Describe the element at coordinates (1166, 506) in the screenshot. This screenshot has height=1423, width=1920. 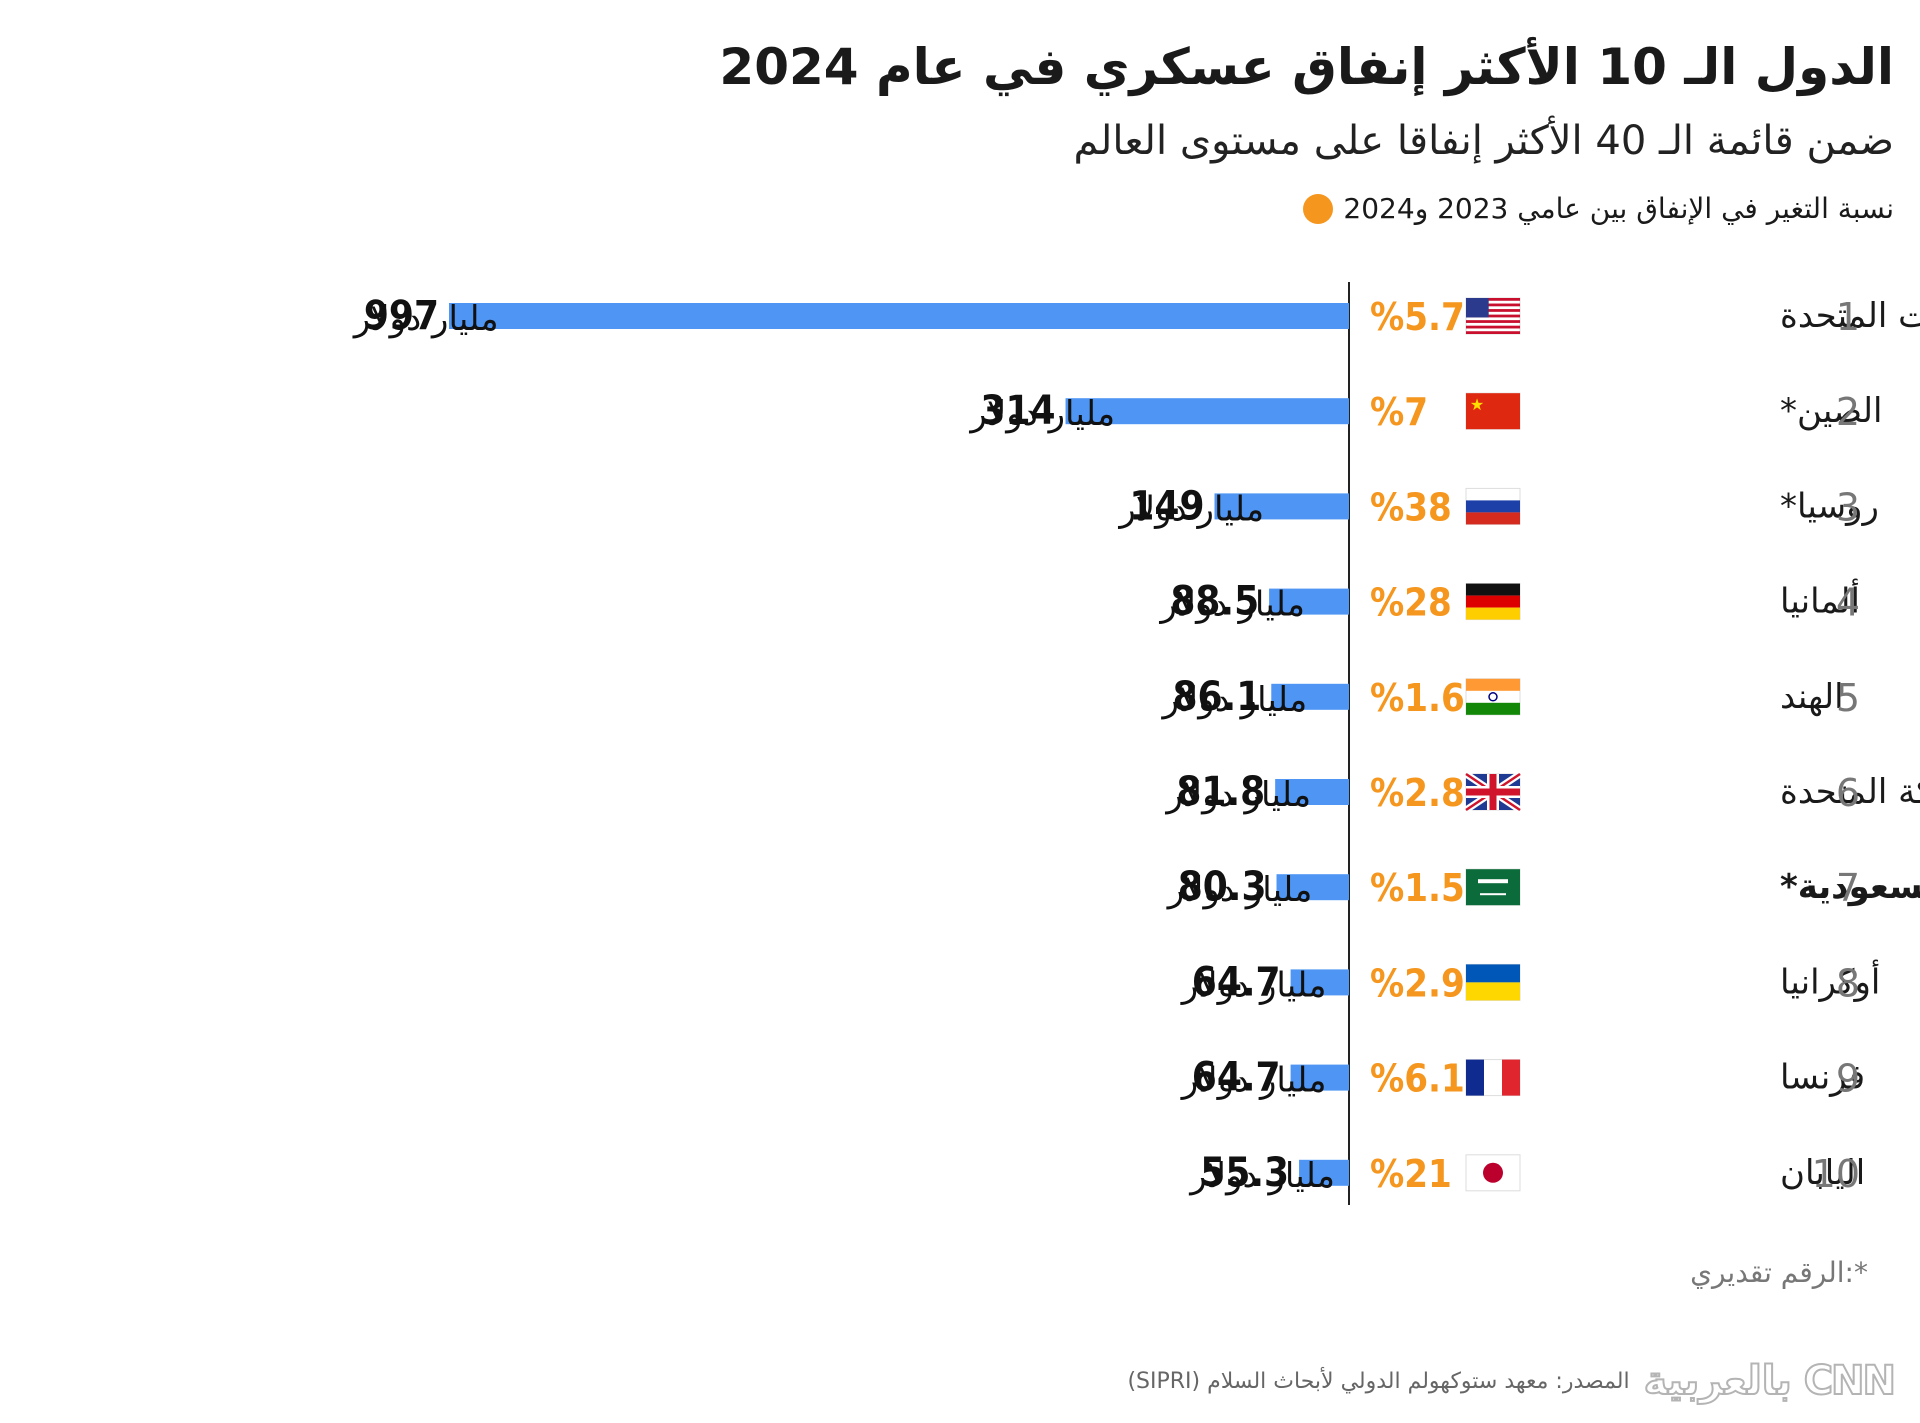
I see `value-label: 149` at that location.